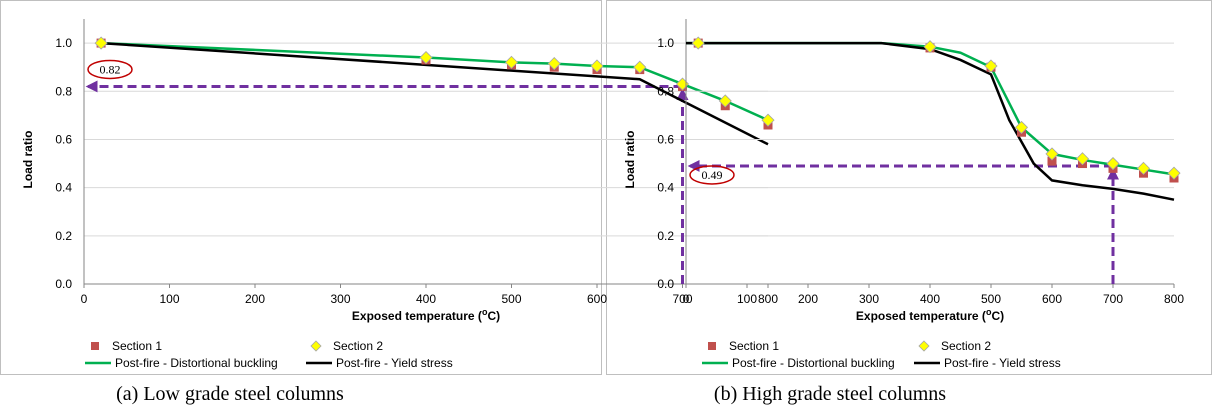 The width and height of the screenshot is (1212, 415). Describe the element at coordinates (830, 394) in the screenshot. I see `caption: (b) High grade steel columns` at that location.